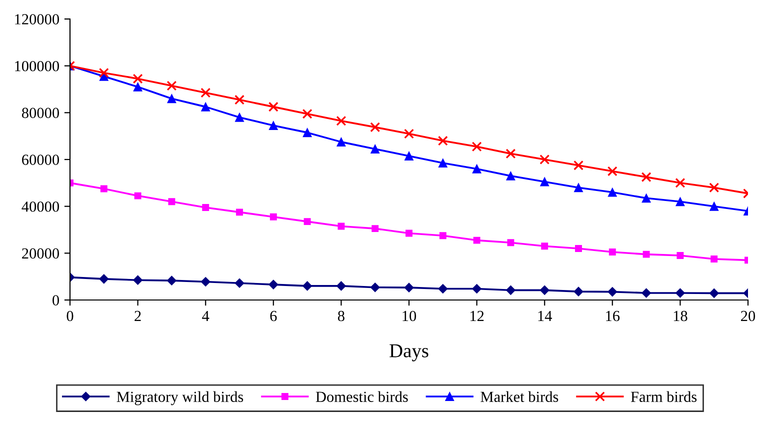 The image size is (760, 421). Describe the element at coordinates (613, 316) in the screenshot. I see `x-tick-label: 16` at that location.